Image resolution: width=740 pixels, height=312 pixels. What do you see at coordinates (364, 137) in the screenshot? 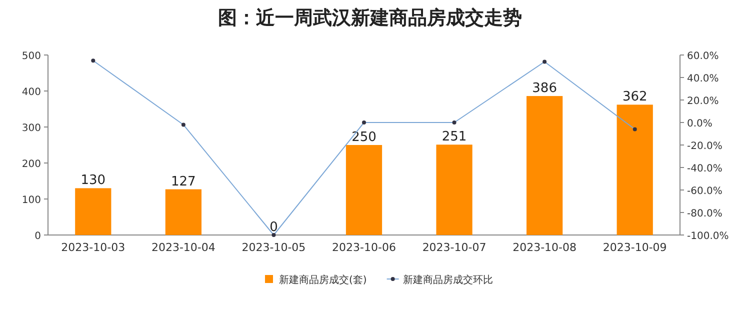
I see `data-label: 250` at bounding box center [364, 137].